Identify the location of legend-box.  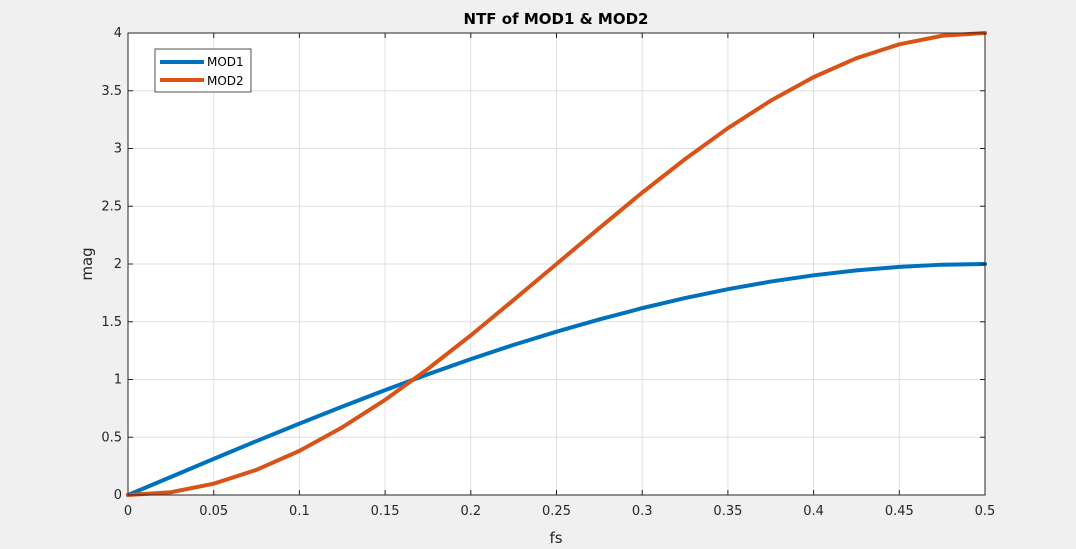
(203, 70).